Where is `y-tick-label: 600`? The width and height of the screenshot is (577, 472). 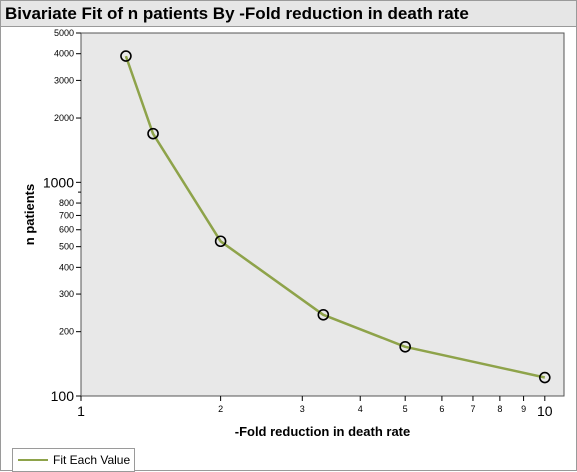
y-tick-label: 600 is located at coordinates (66, 230).